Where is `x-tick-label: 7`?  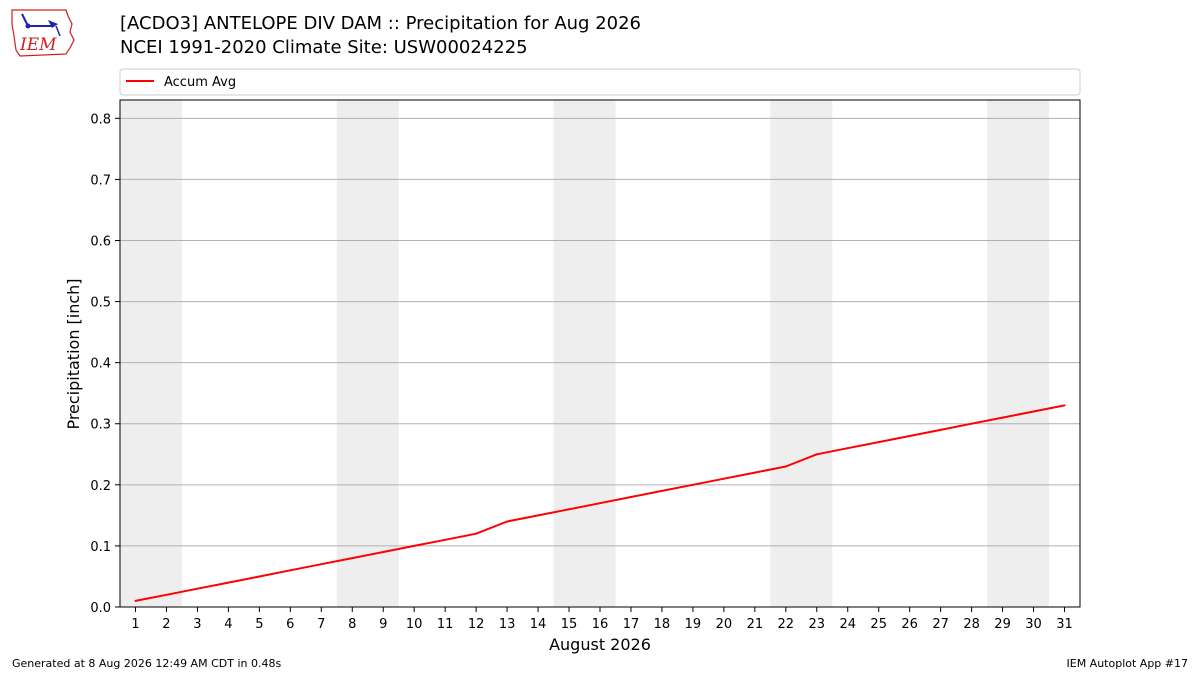
x-tick-label: 7 is located at coordinates (321, 624).